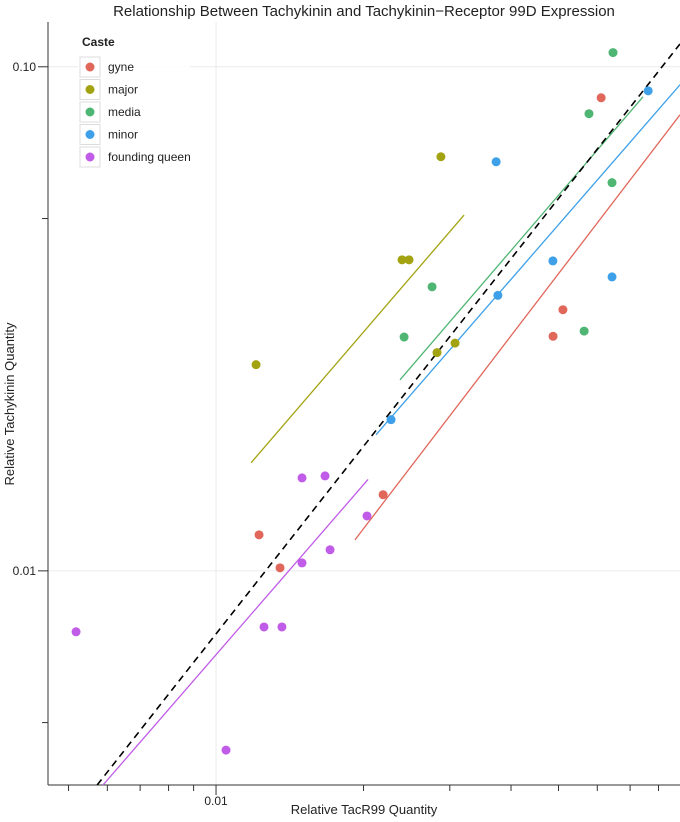  Describe the element at coordinates (9, 404) in the screenshot. I see `y-axis-label: Relative Tachykinin Quantity` at that location.